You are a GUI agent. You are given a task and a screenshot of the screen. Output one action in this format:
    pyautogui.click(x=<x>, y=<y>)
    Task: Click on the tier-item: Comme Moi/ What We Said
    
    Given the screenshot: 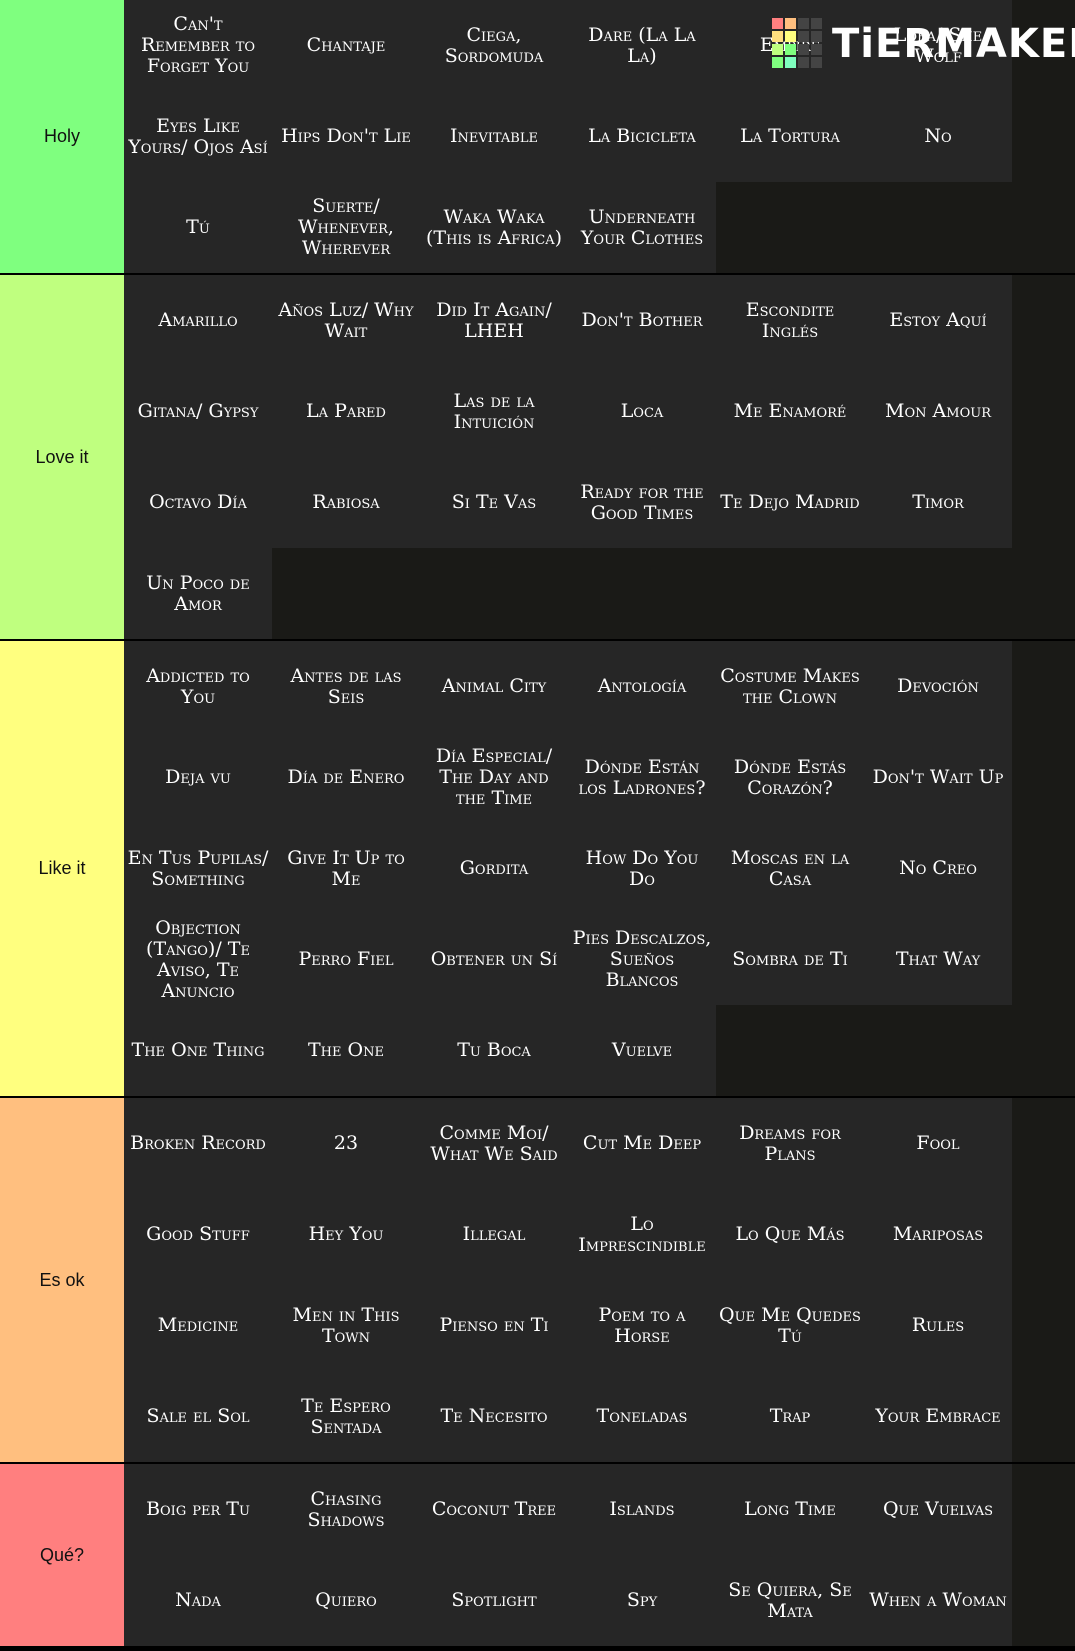 What is the action you would take?
    pyautogui.click(x=494, y=1143)
    